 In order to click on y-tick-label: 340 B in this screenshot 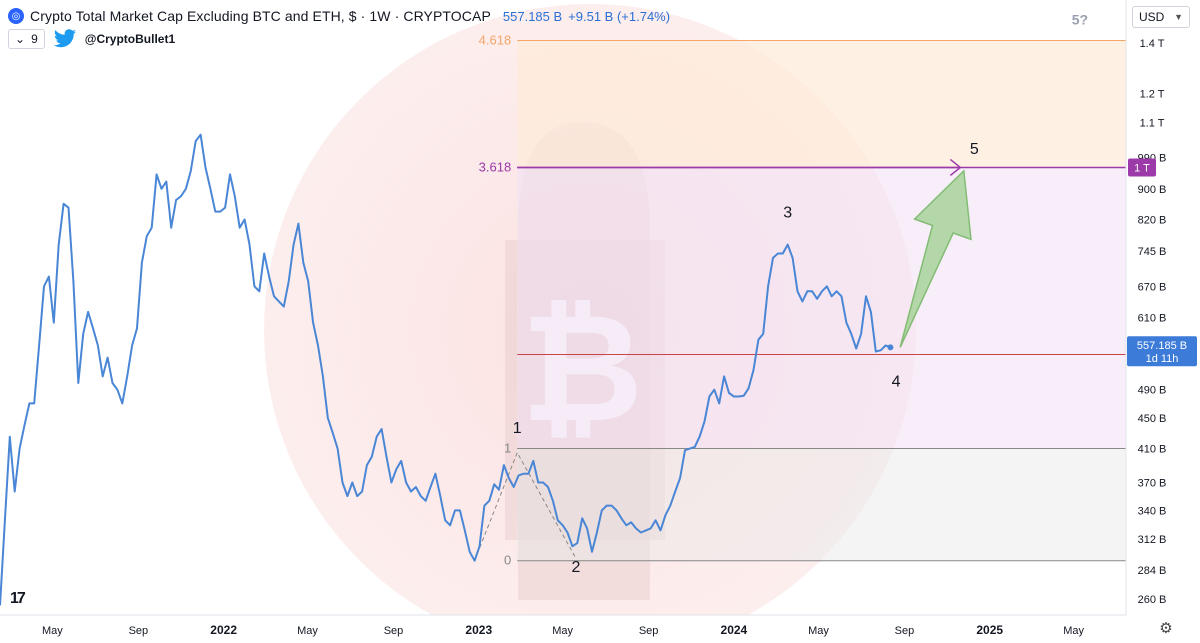, I will do `click(1152, 511)`.